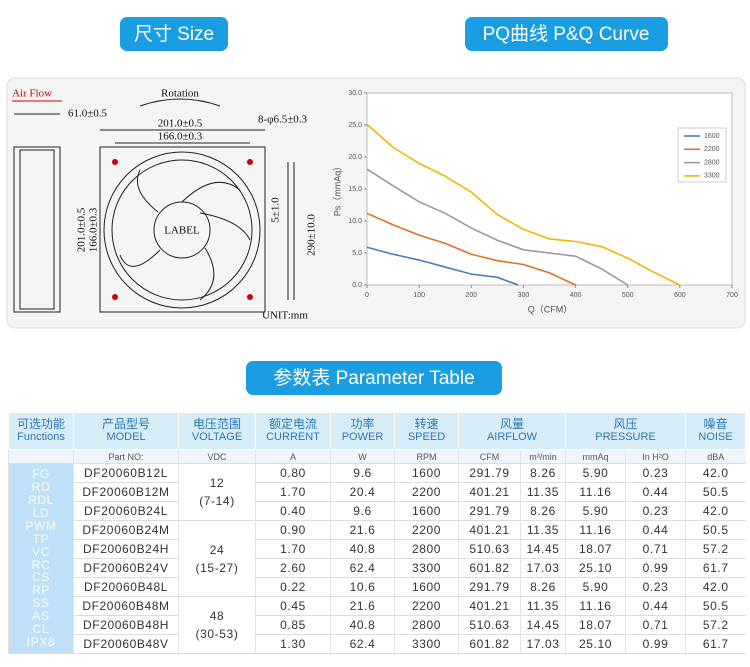 Image resolution: width=750 pixels, height=667 pixels. Describe the element at coordinates (543, 644) in the screenshot. I see `value-cell: 17.03` at that location.